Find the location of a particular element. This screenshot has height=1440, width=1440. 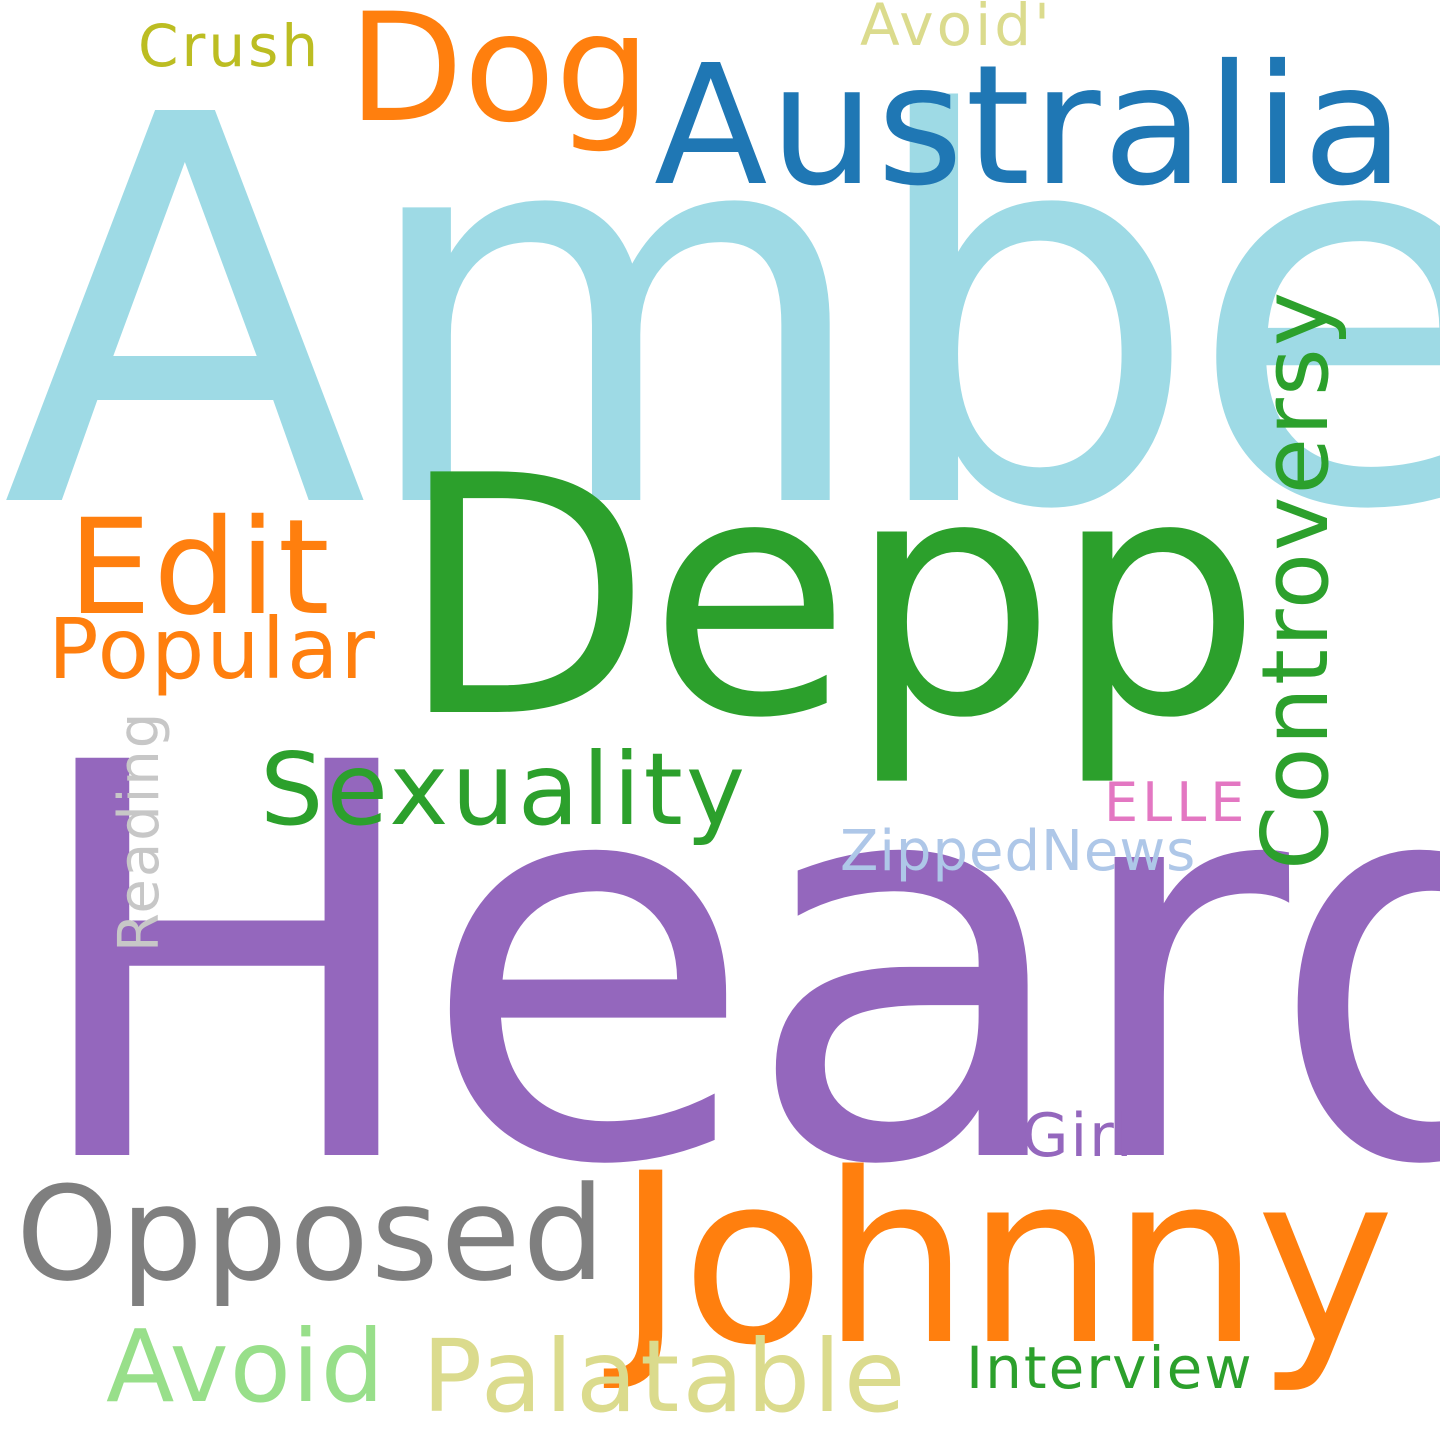

word-sexuality: Sexuality is located at coordinates (504, 789).